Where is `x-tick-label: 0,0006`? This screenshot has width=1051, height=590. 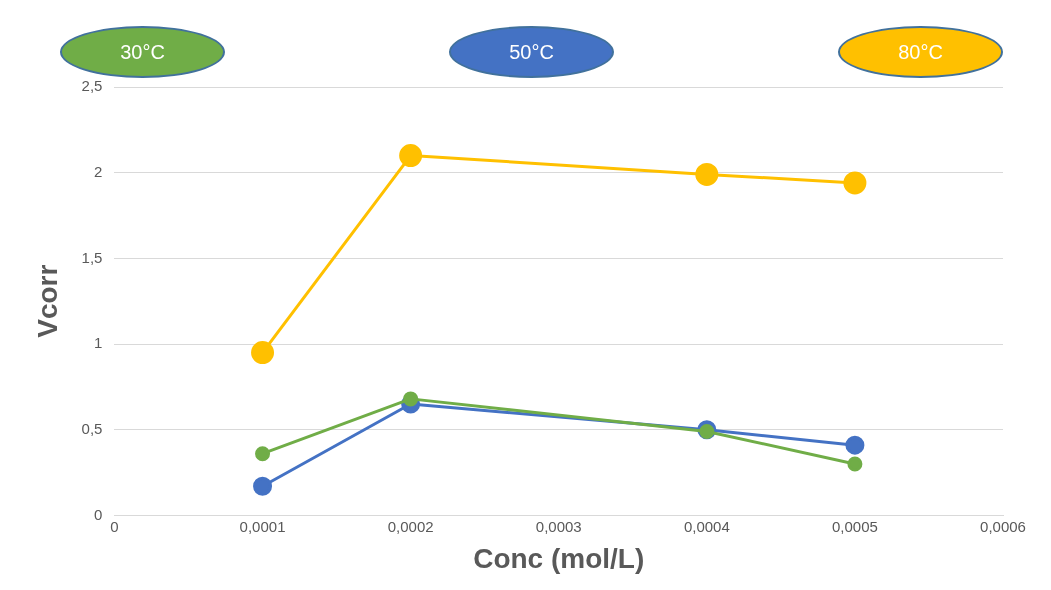 x-tick-label: 0,0006 is located at coordinates (1003, 526).